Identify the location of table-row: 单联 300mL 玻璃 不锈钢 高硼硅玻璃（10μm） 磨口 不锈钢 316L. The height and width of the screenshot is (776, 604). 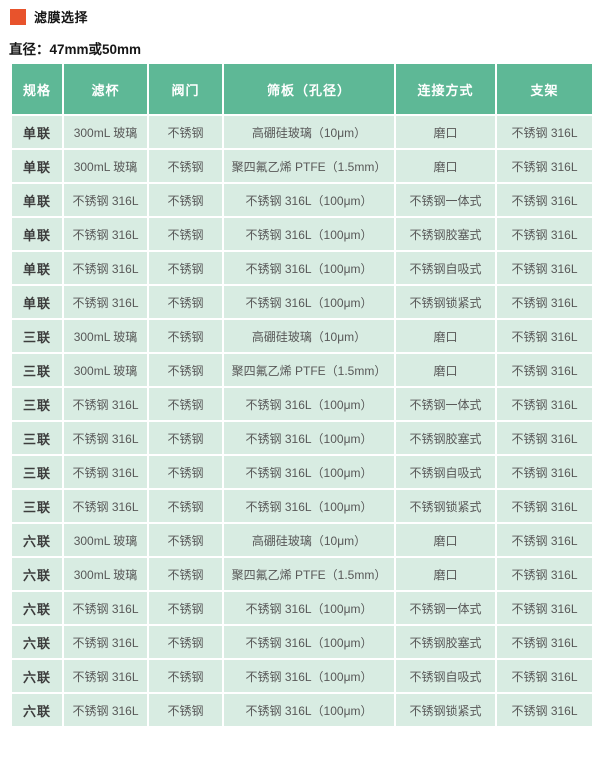
(302, 132).